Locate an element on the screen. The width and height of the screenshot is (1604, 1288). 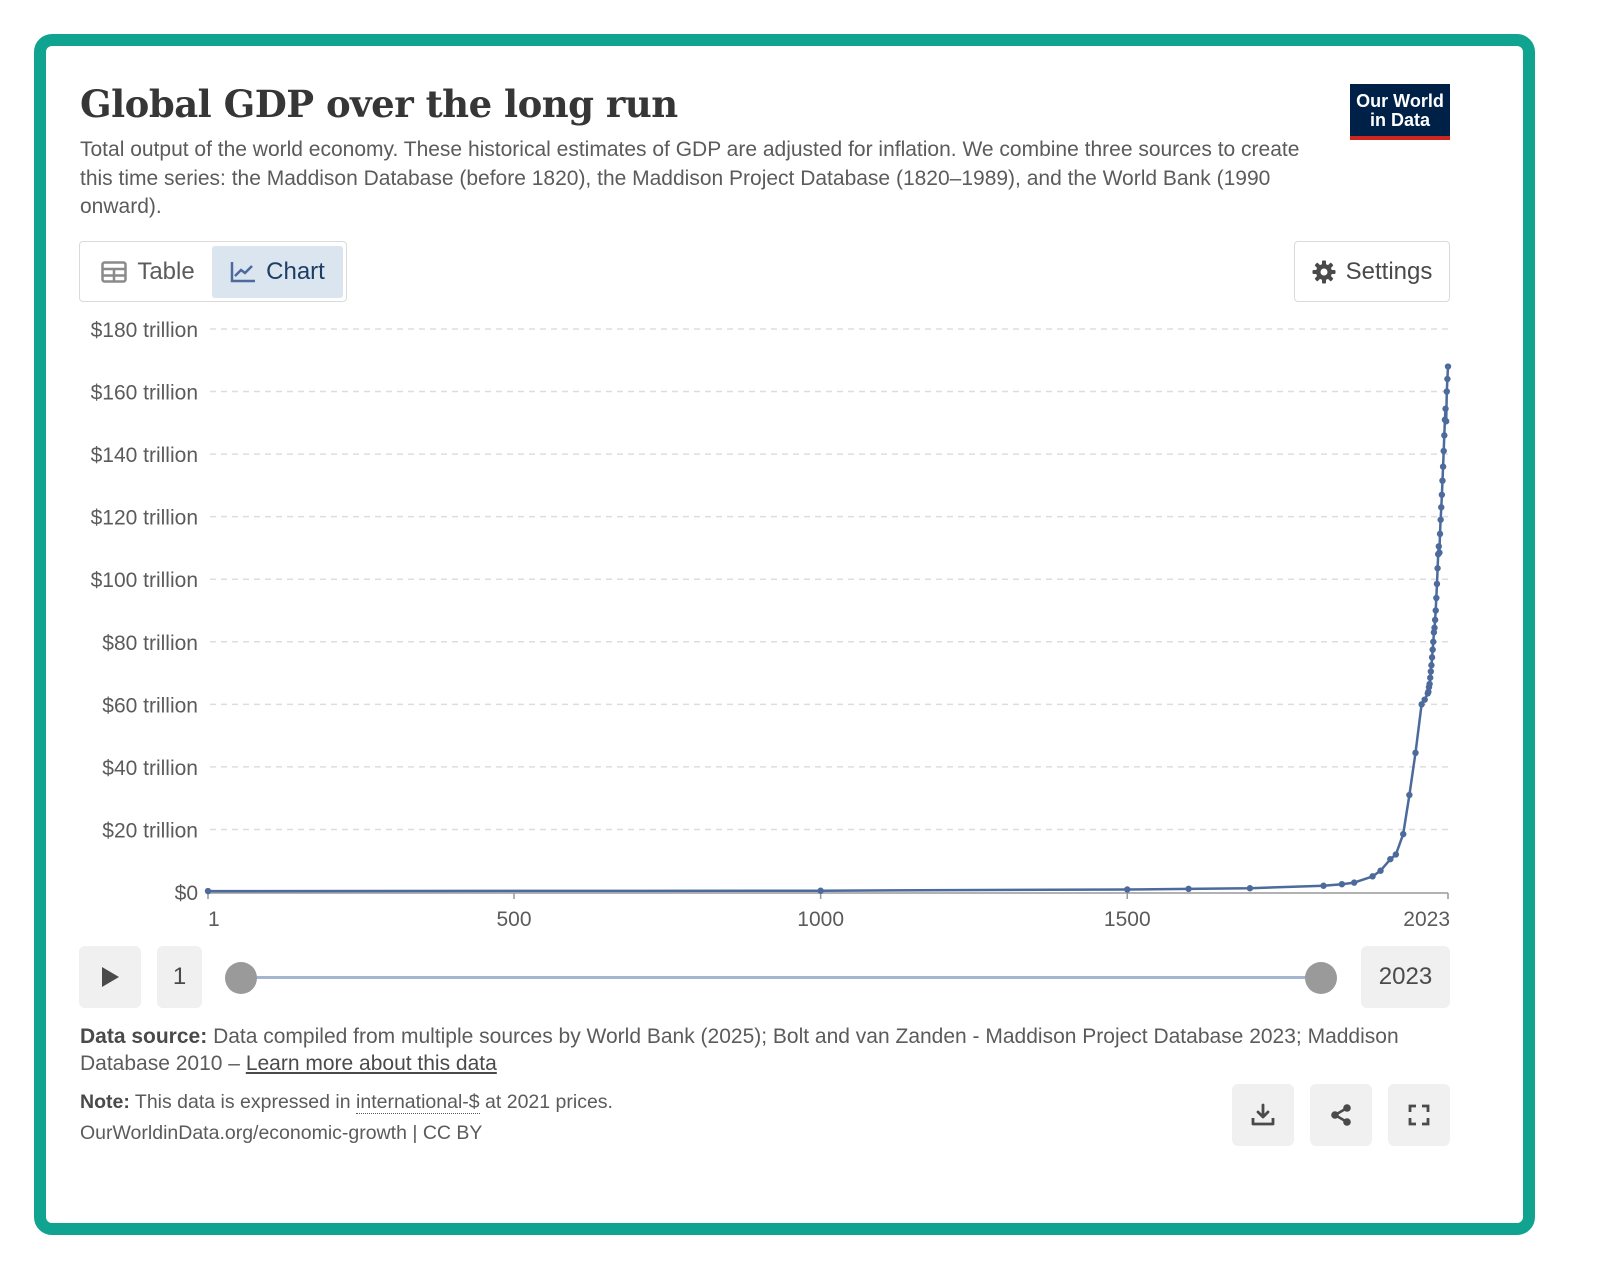
learn-more-link: Learn more about this data is located at coordinates (371, 1063).